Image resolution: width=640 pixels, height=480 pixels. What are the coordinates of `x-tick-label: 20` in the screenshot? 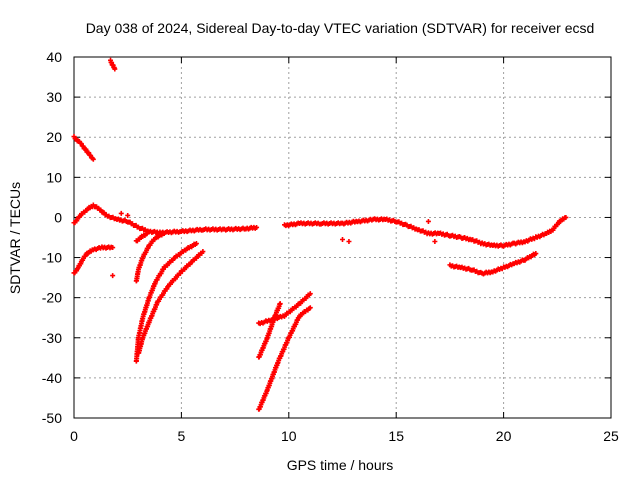 It's located at (504, 436).